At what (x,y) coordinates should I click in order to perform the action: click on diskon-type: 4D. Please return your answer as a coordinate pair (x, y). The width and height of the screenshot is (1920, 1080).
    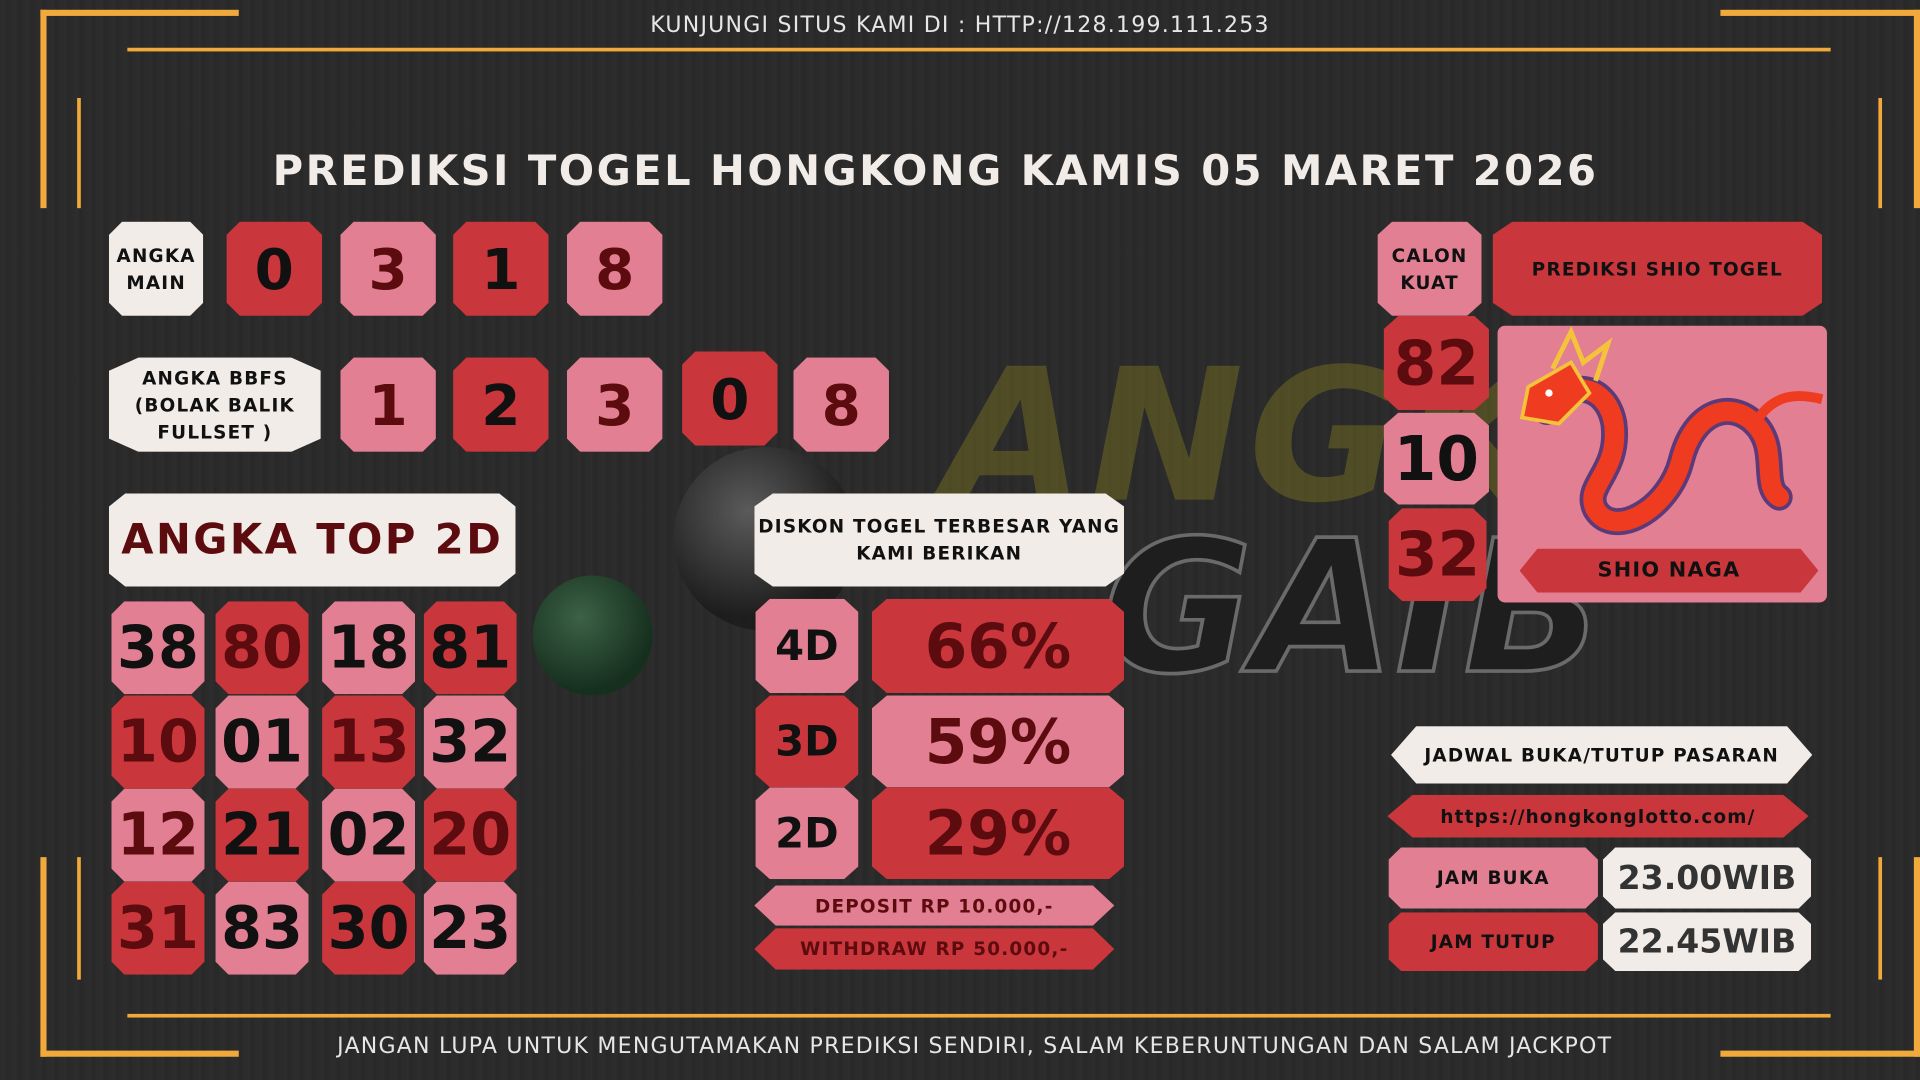
    Looking at the image, I should click on (807, 646).